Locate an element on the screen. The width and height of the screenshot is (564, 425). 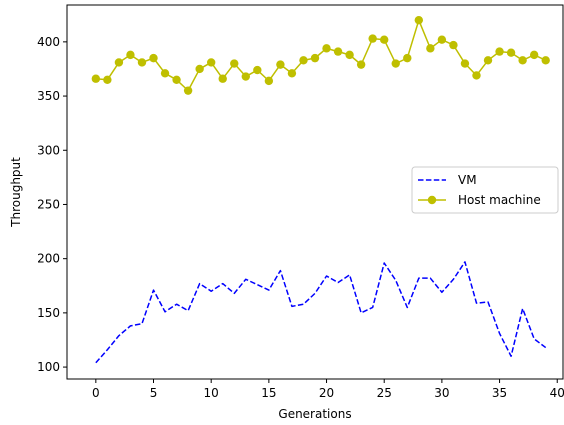
series-line-host-machine is located at coordinates (321, 55).